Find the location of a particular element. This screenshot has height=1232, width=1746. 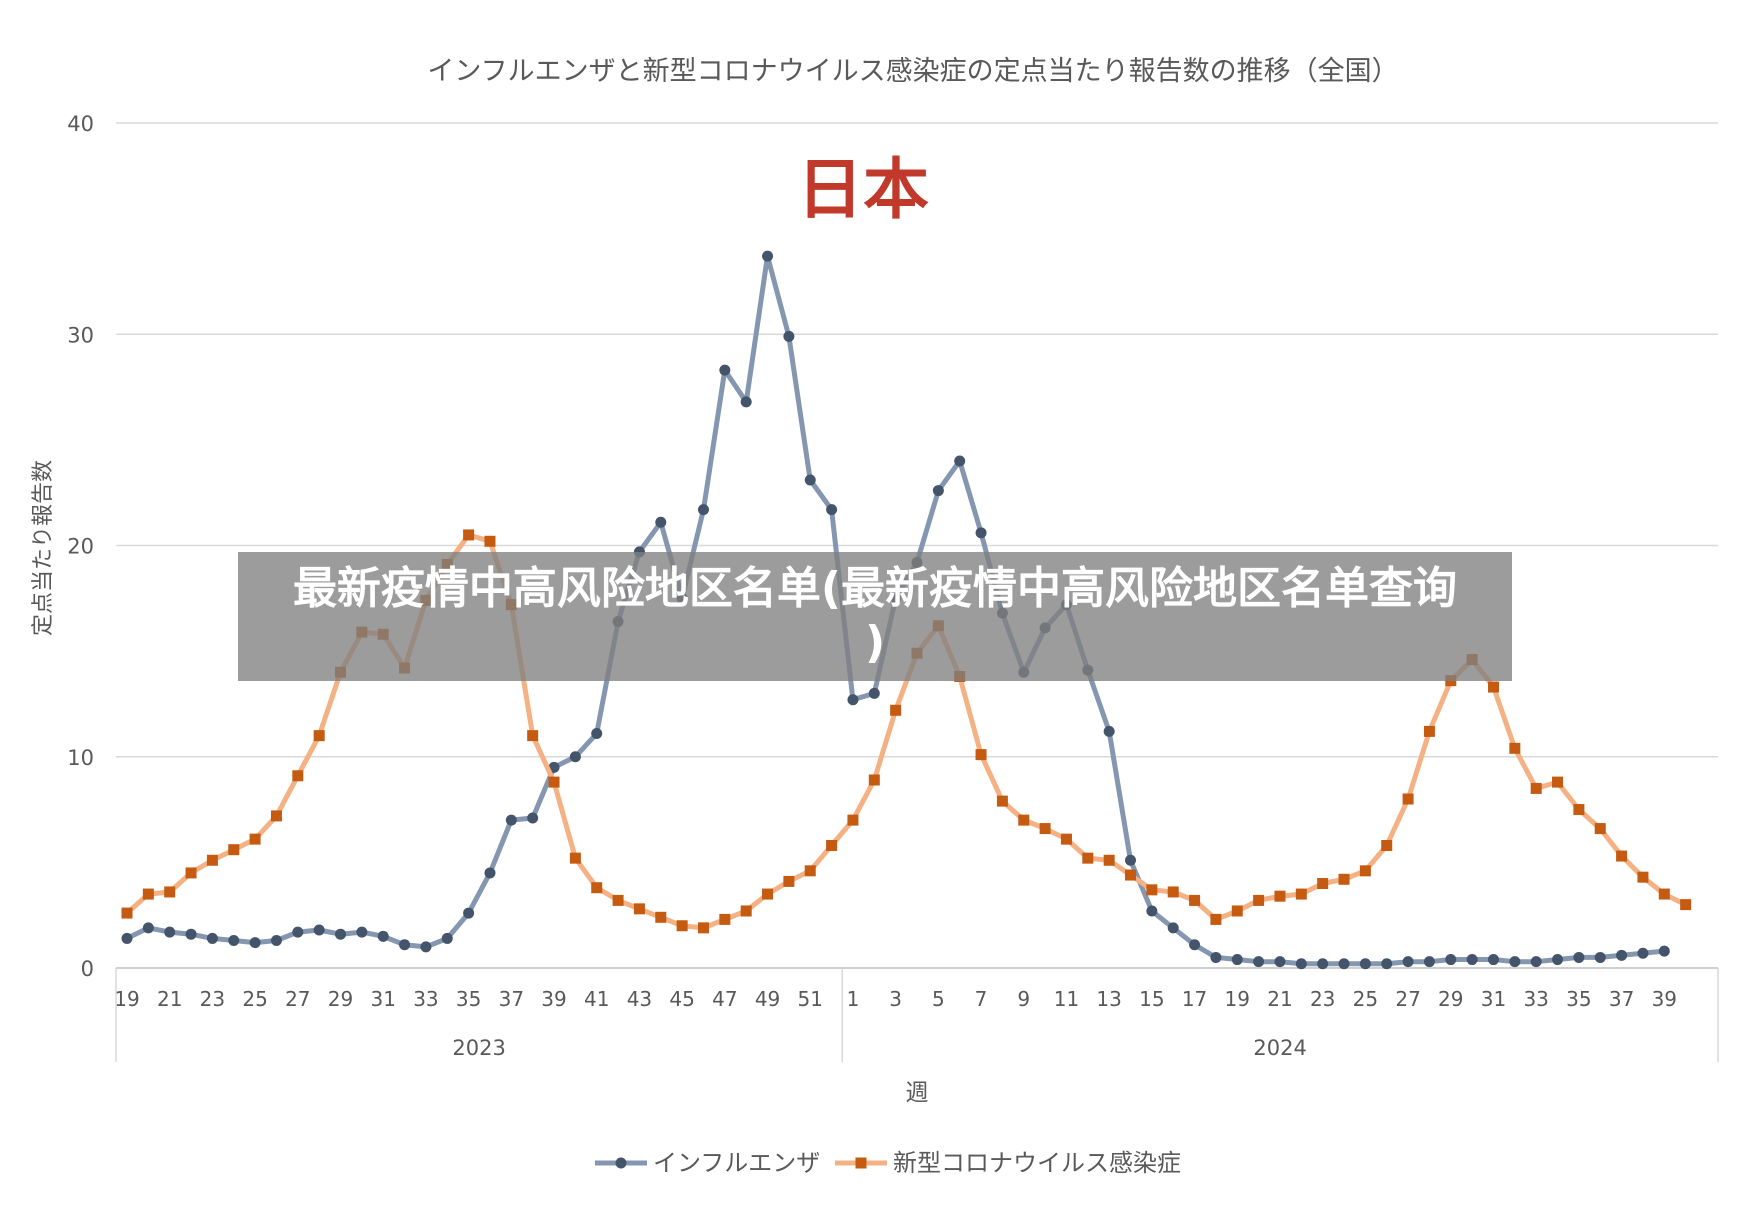

x-tick-label: 15 is located at coordinates (1151, 999).